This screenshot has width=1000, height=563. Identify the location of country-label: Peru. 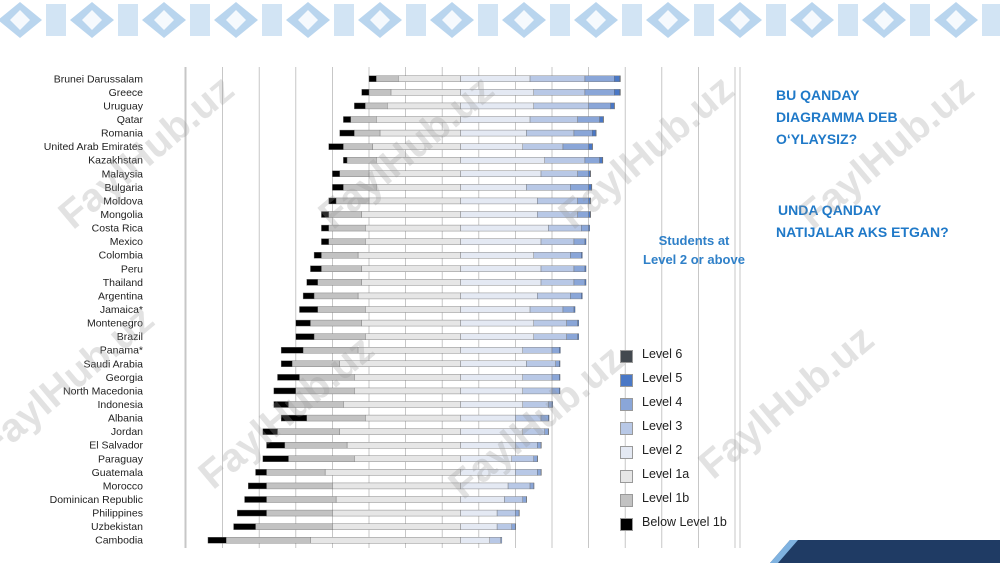
(132, 269).